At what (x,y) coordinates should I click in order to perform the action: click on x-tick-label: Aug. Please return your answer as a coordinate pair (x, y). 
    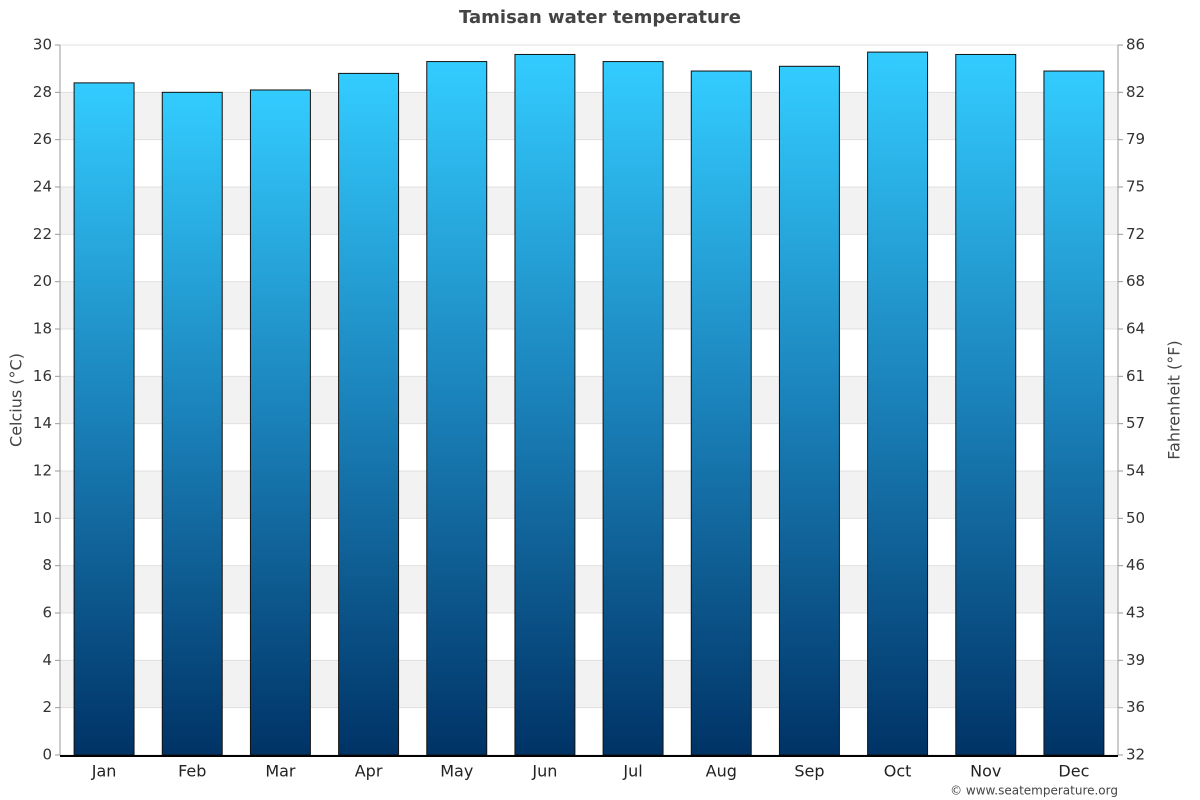
    Looking at the image, I should click on (721, 771).